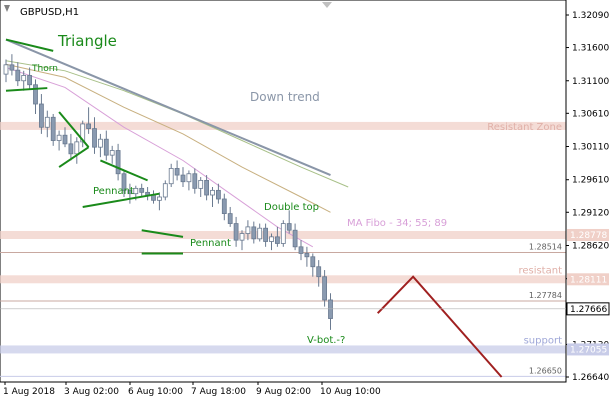  I want to click on symbol-dropdown-icon, so click(7, 8).